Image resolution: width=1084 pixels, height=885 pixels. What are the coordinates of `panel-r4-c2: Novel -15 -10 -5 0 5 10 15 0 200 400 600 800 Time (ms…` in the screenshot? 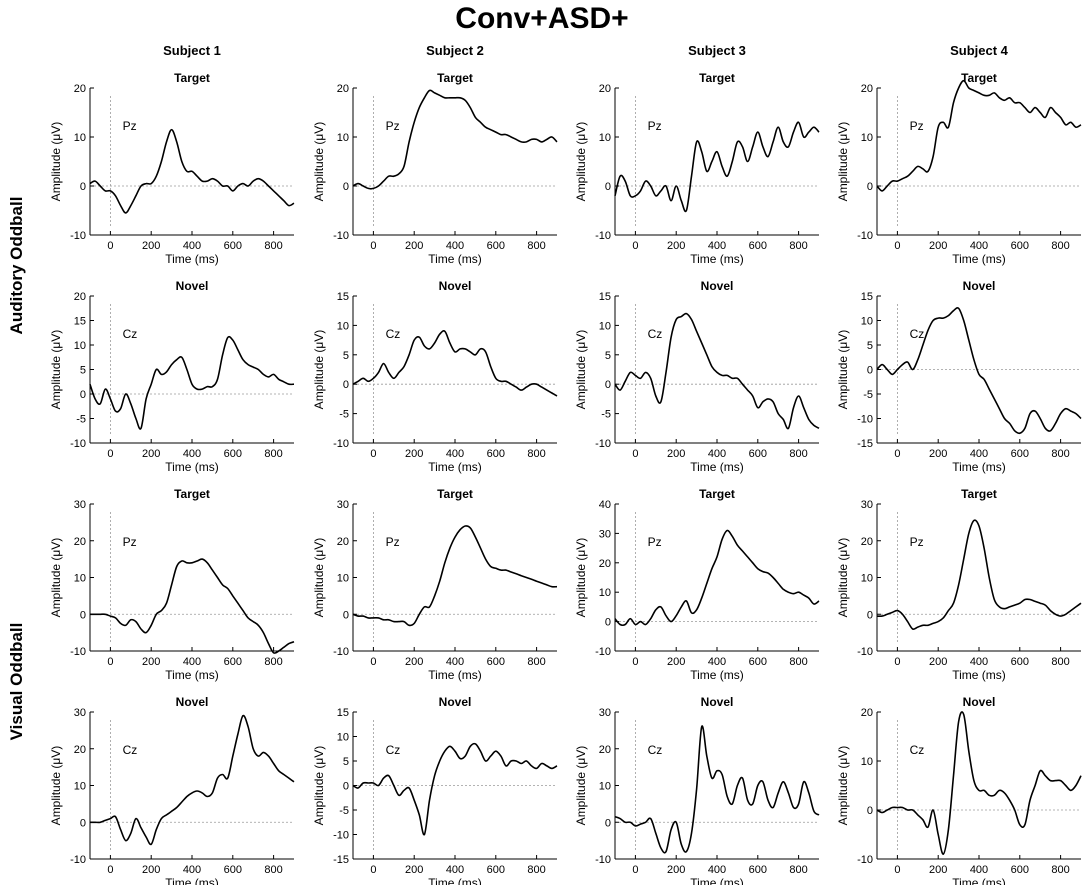 It's located at (435, 790).